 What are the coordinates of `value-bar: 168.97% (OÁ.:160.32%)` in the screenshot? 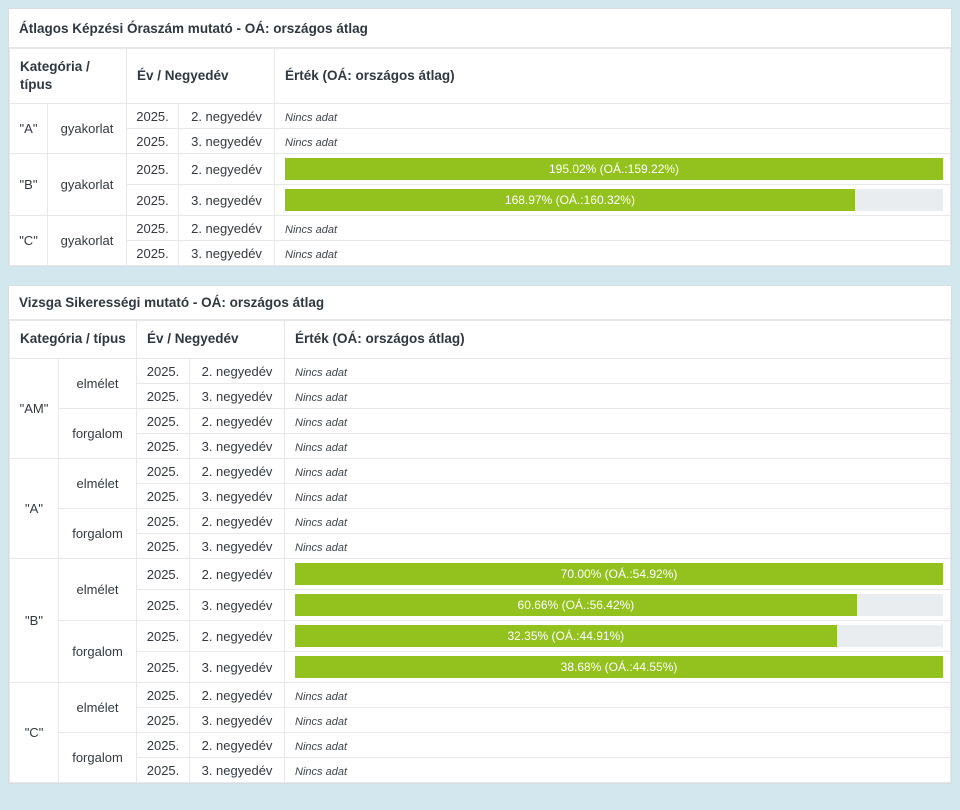 It's located at (570, 200).